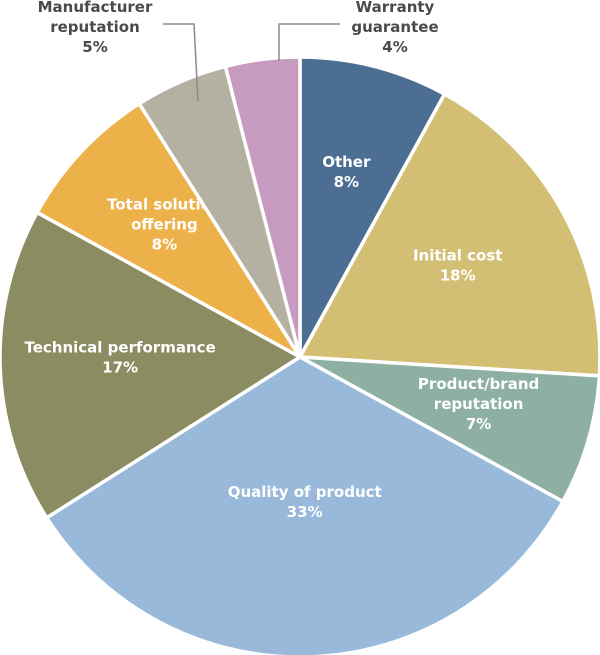  Describe the element at coordinates (478, 384) in the screenshot. I see `slice-label-line-product-brand-reputation: Product/brand` at that location.